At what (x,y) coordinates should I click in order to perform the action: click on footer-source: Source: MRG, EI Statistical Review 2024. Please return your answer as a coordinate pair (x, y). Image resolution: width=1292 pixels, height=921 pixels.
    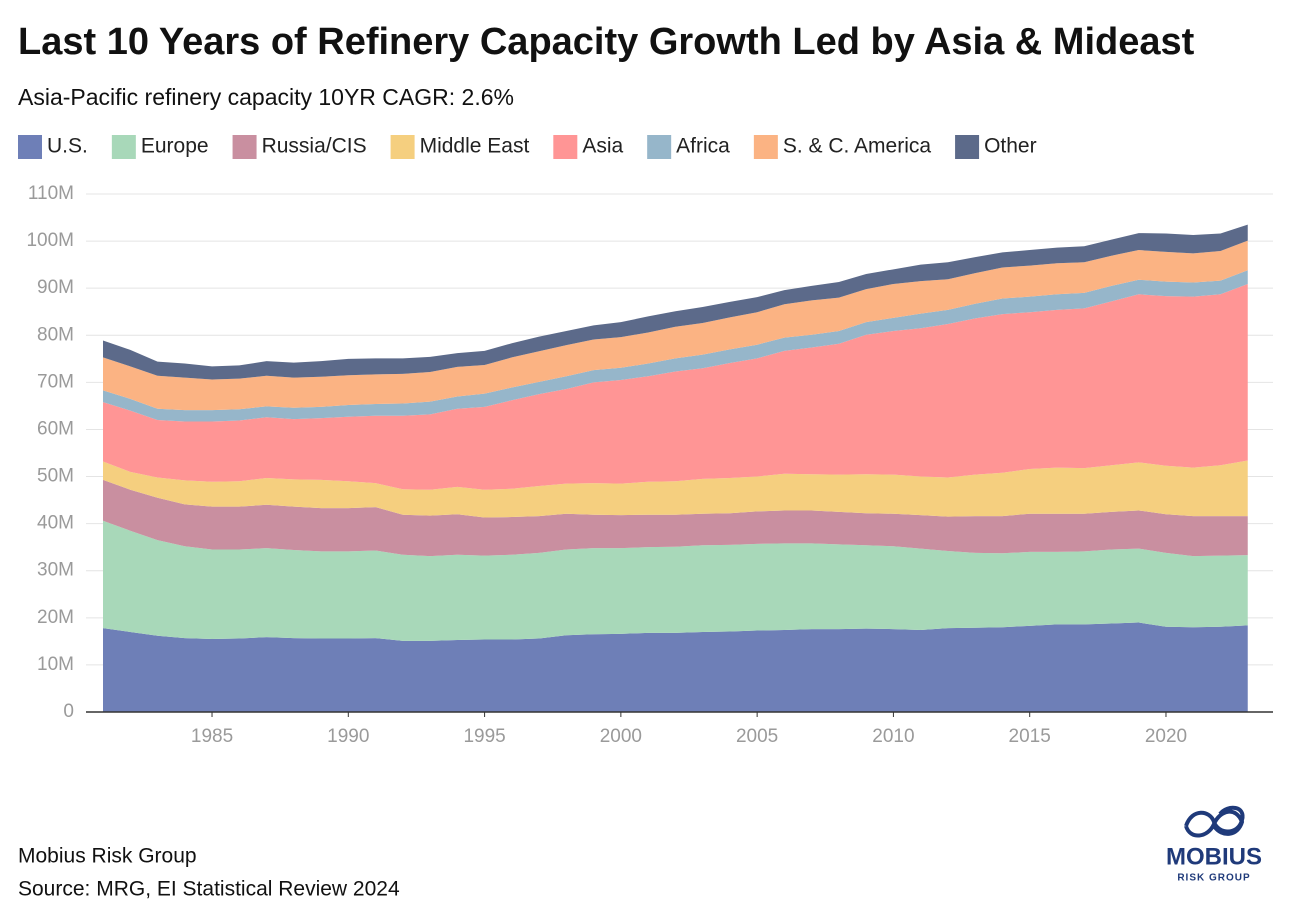
    Looking at the image, I should click on (209, 889).